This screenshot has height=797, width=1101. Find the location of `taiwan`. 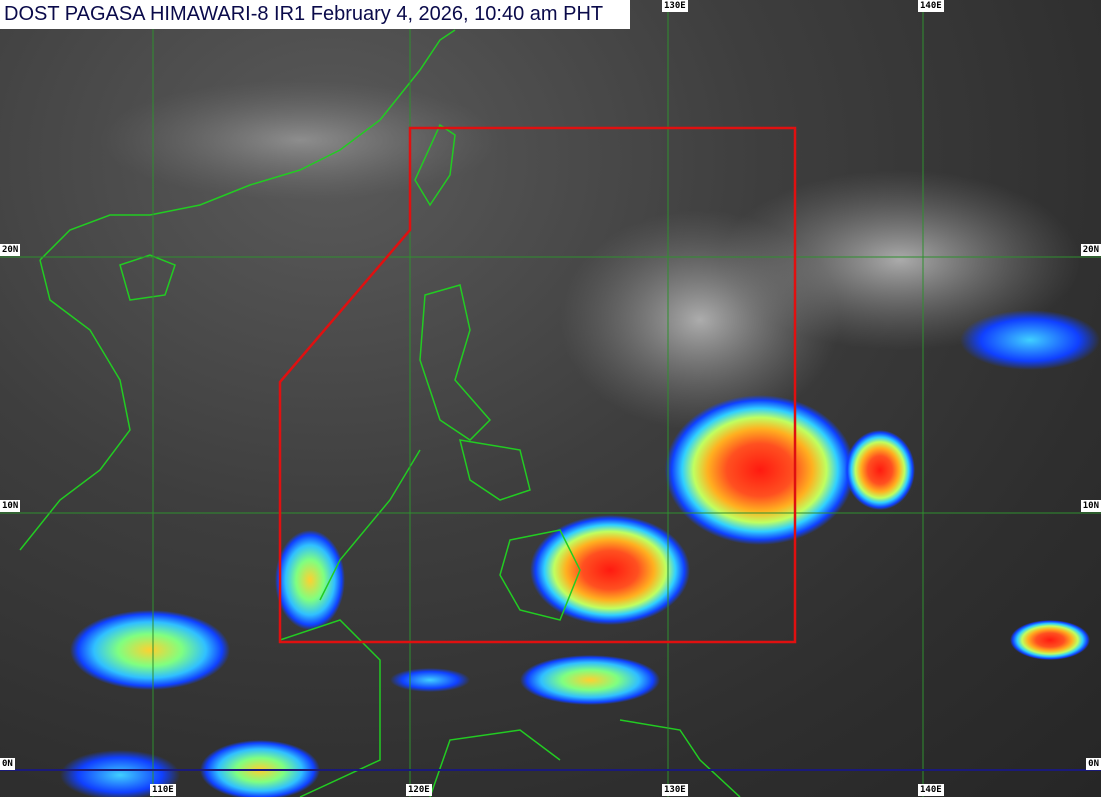

taiwan is located at coordinates (435, 165).